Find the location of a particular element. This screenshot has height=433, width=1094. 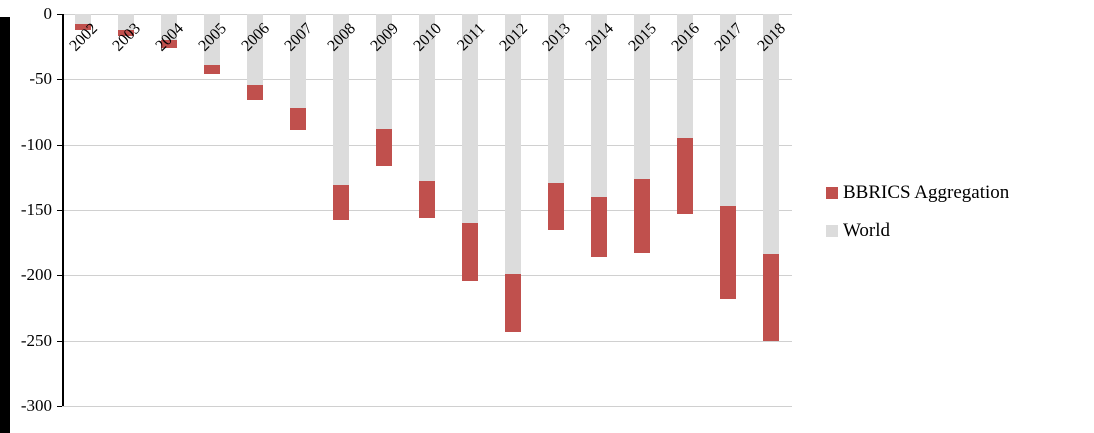

legend-item-bbrics: BBRICS Aggregation is located at coordinates (917, 193).